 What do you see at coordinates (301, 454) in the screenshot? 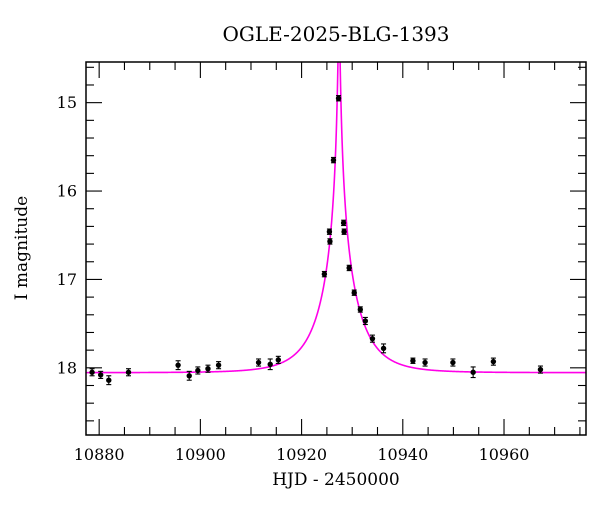
I see `x-tick-label: 10920` at bounding box center [301, 454].